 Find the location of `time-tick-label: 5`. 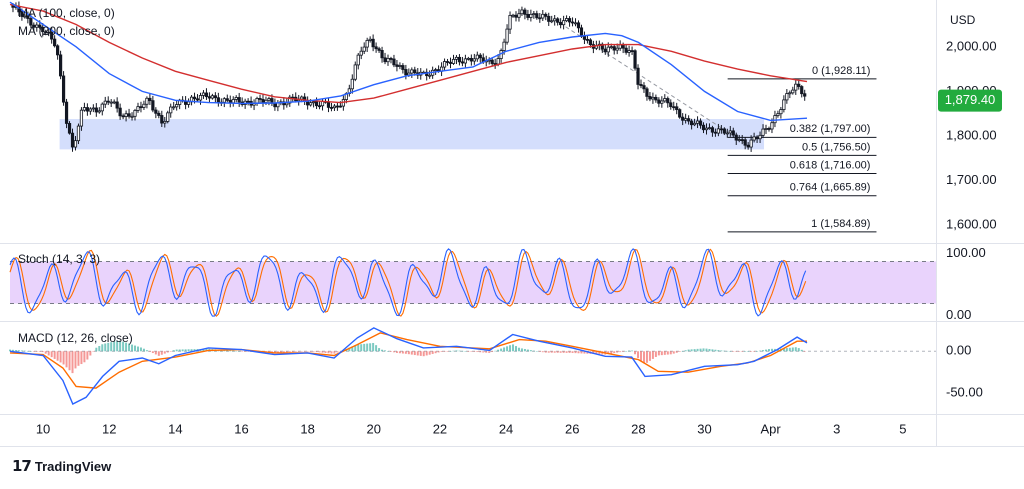

time-tick-label: 5 is located at coordinates (902, 428).